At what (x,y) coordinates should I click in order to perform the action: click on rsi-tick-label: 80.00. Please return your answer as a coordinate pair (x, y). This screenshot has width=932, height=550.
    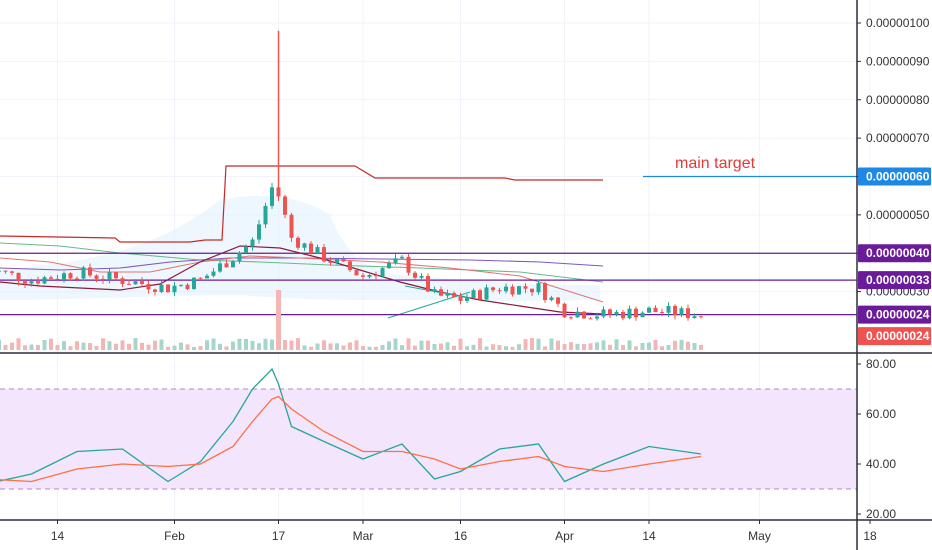
    Looking at the image, I should click on (881, 364).